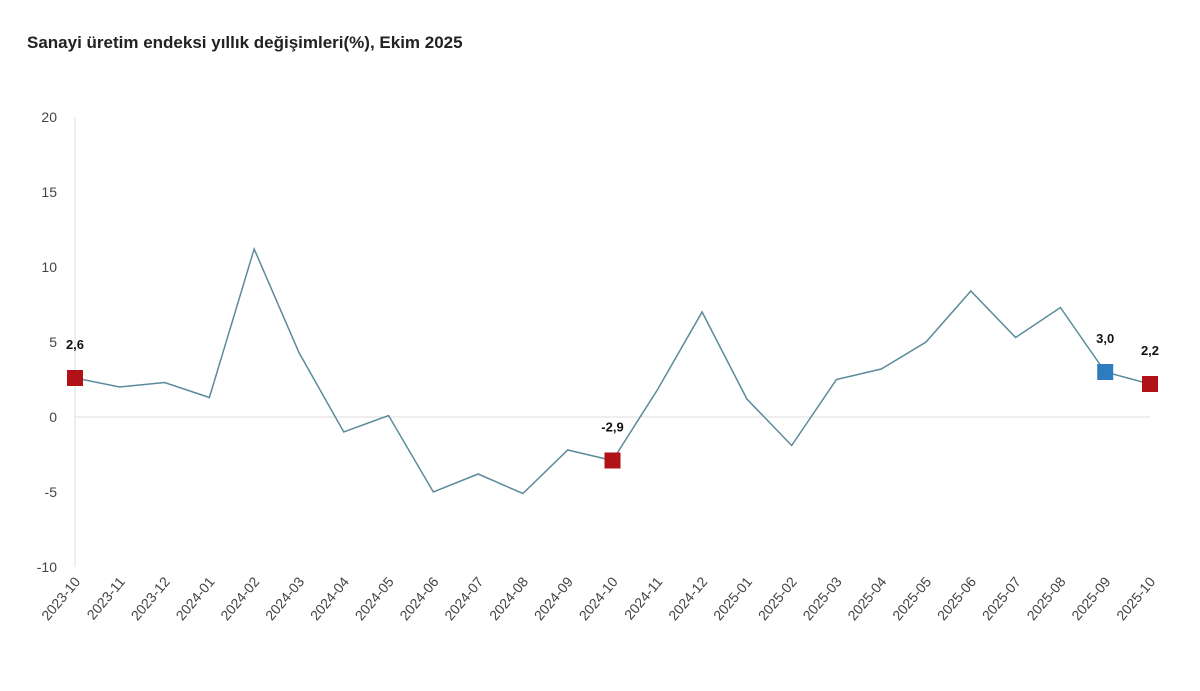 The width and height of the screenshot is (1200, 691). I want to click on x-tick-label: 2025-06, so click(956, 598).